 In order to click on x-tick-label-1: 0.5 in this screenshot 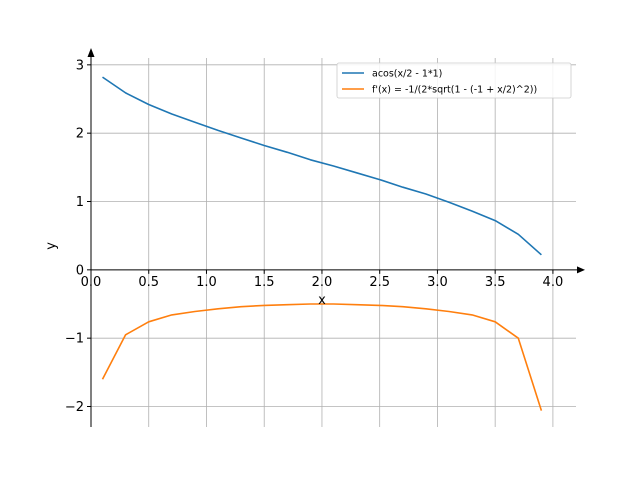, I will do `click(148, 282)`.